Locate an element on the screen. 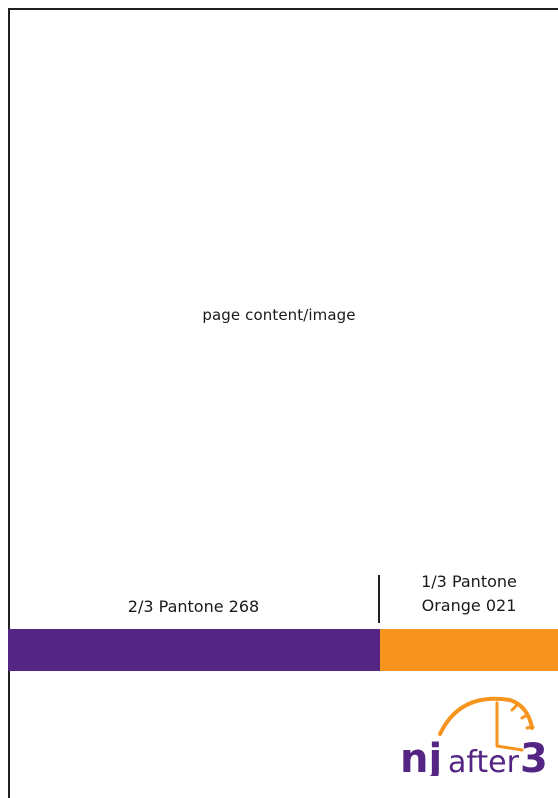  njafter3-logo-graphic: nj after 3 is located at coordinates (474, 739).